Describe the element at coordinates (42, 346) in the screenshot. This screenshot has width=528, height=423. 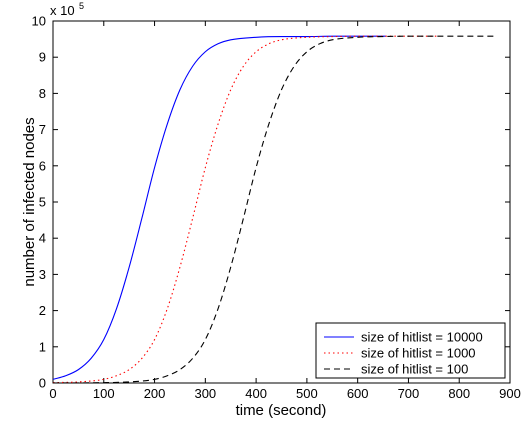
I see `y-tick-label: 1` at that location.